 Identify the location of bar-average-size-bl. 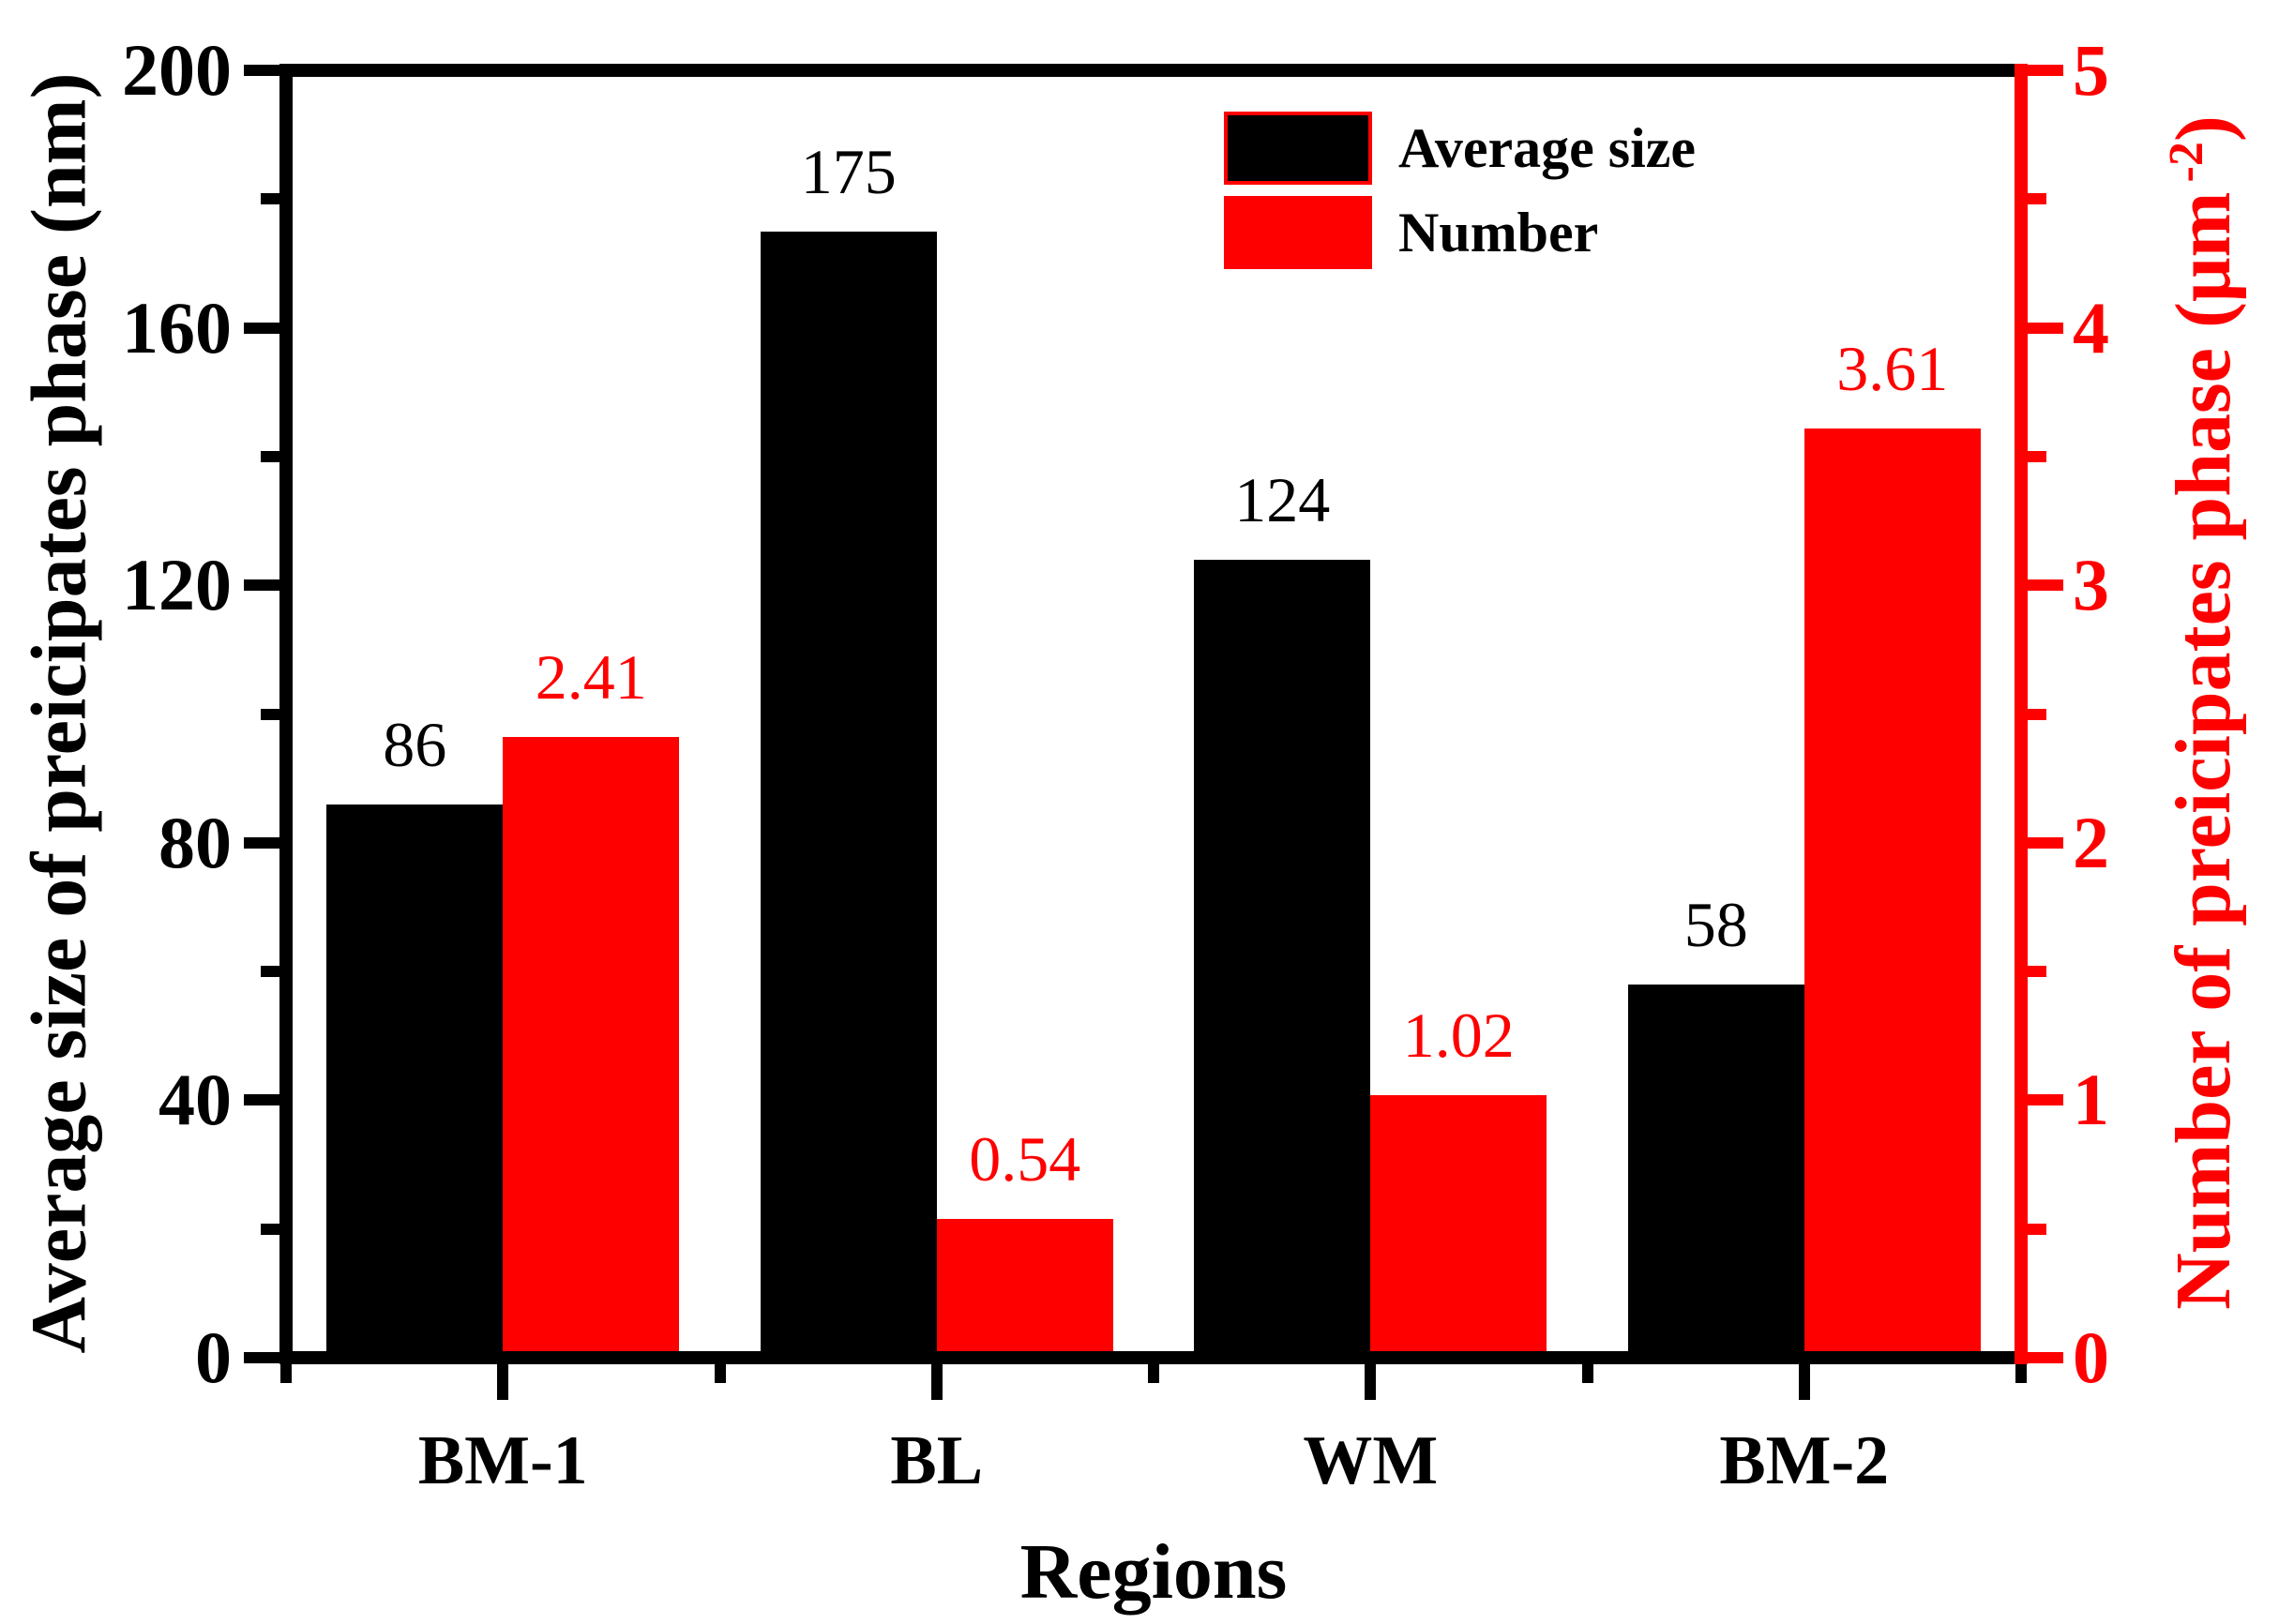
(848, 794).